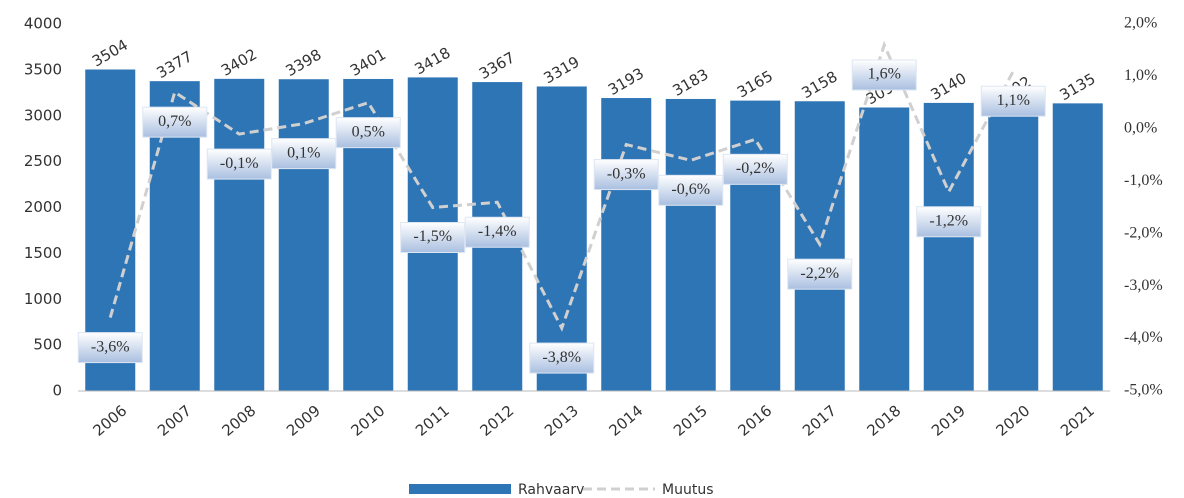 This screenshot has height=498, width=1184. I want to click on line-value-label: 0,5%, so click(368, 131).